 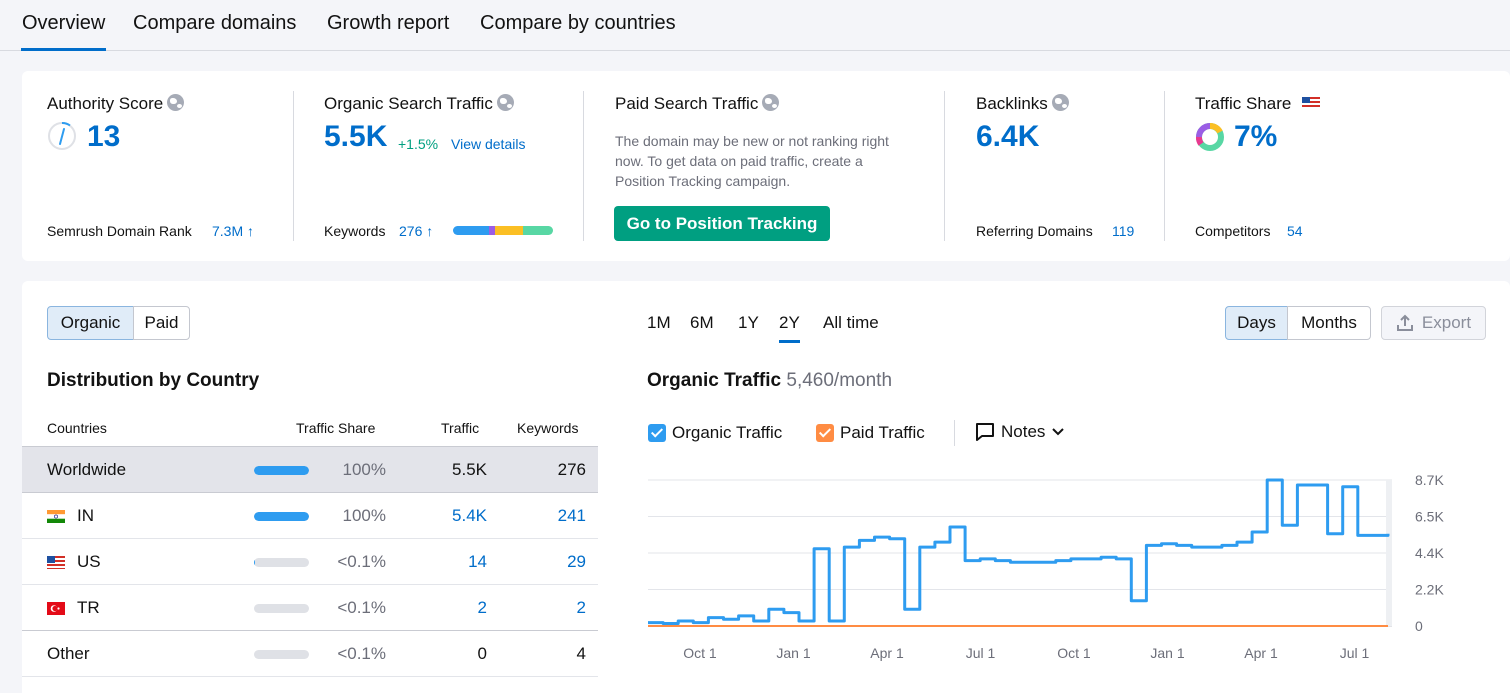 What do you see at coordinates (727, 432) in the screenshot?
I see `organic-traffic-legend-label: Organic Traffic` at bounding box center [727, 432].